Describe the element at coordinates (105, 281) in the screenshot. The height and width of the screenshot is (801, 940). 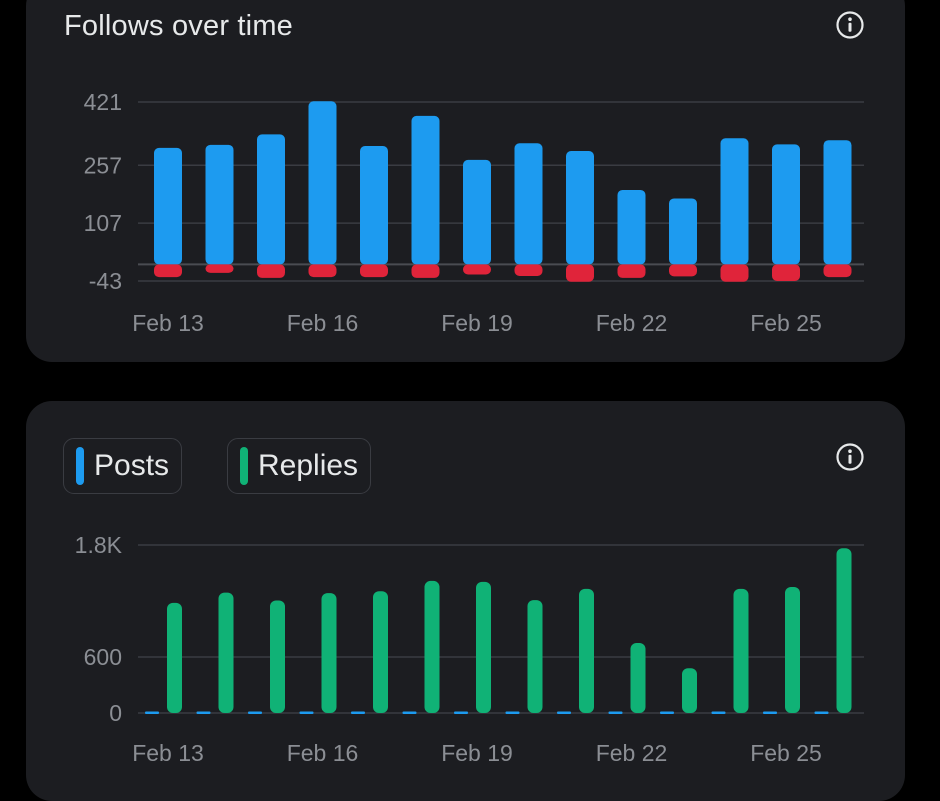
I see `y-tick-label: -43` at that location.